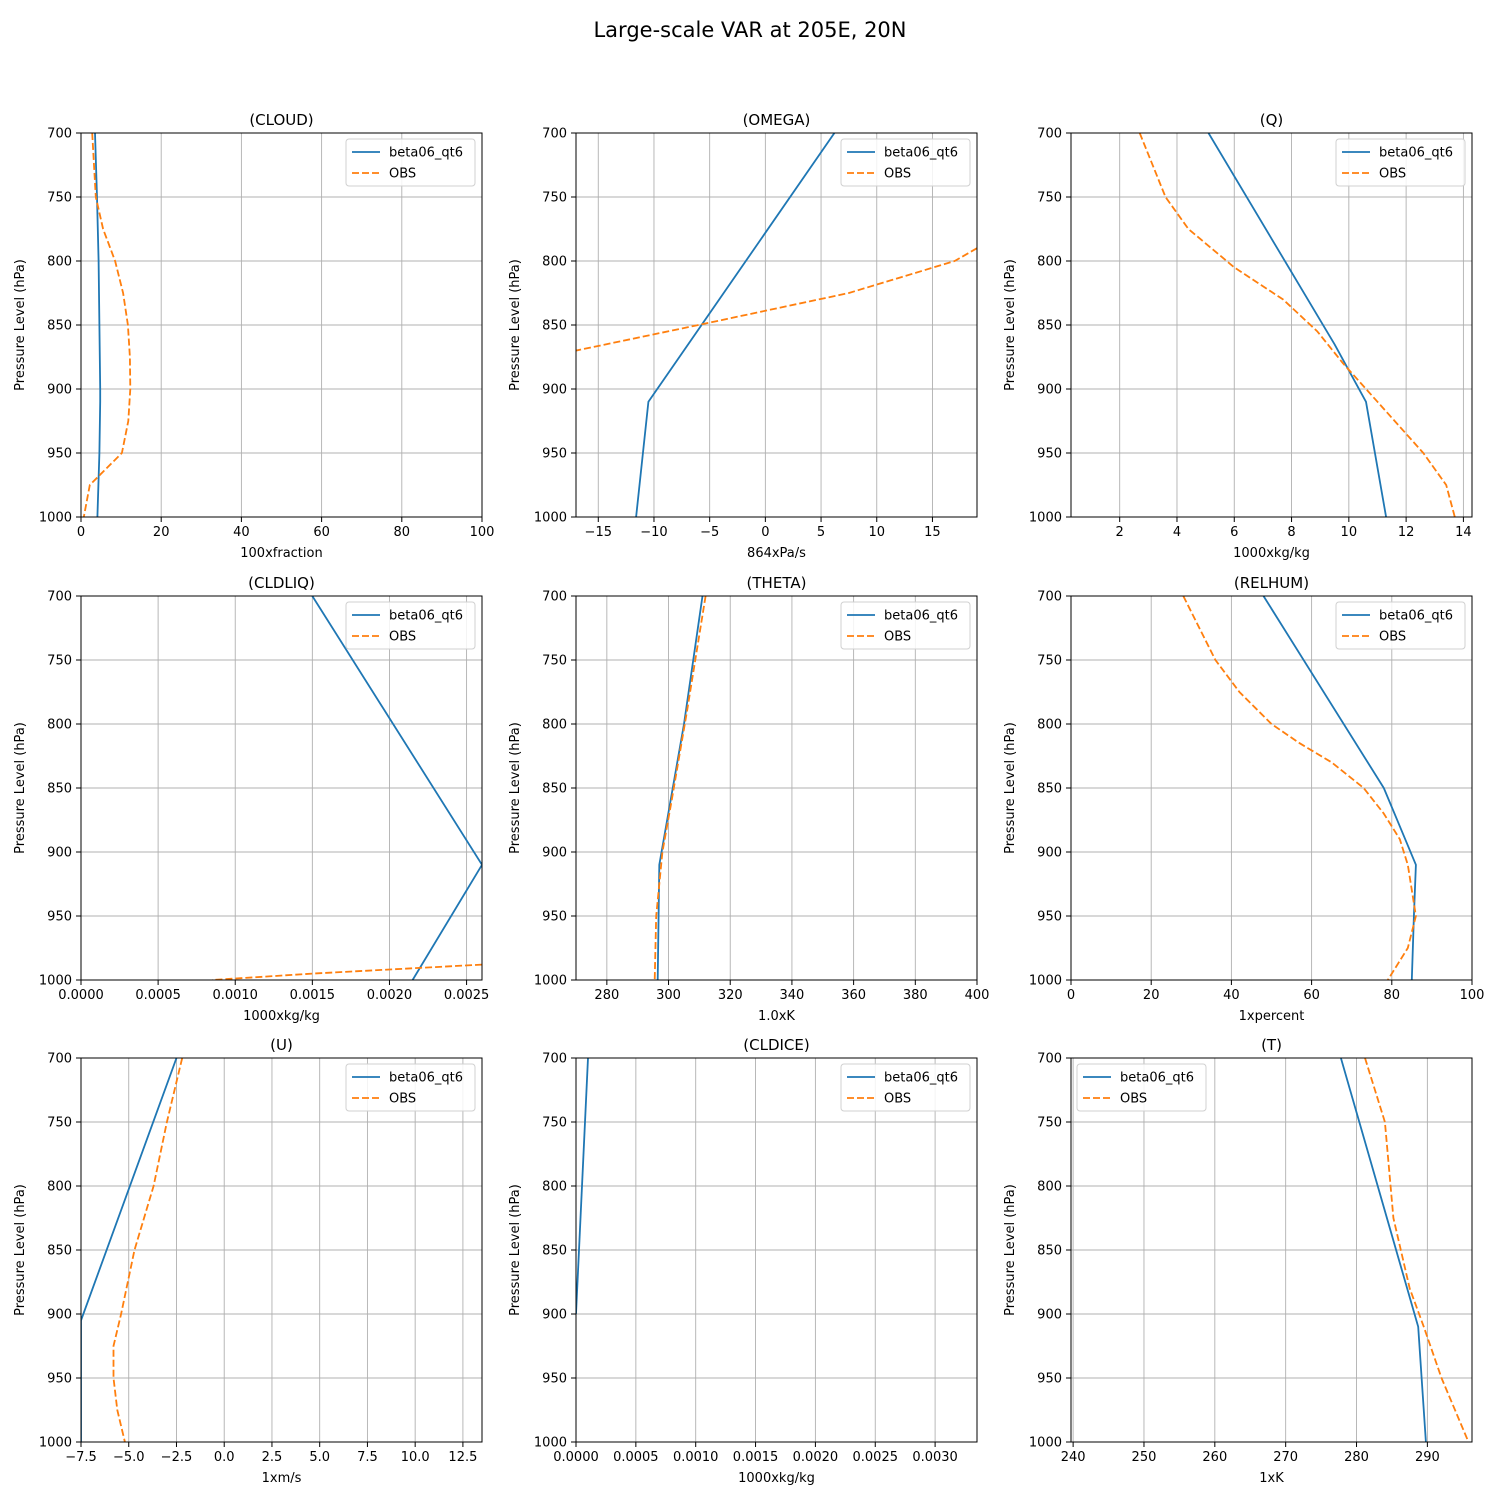  Describe the element at coordinates (281, 553) in the screenshot. I see `x-axis-label: 100xfraction` at that location.